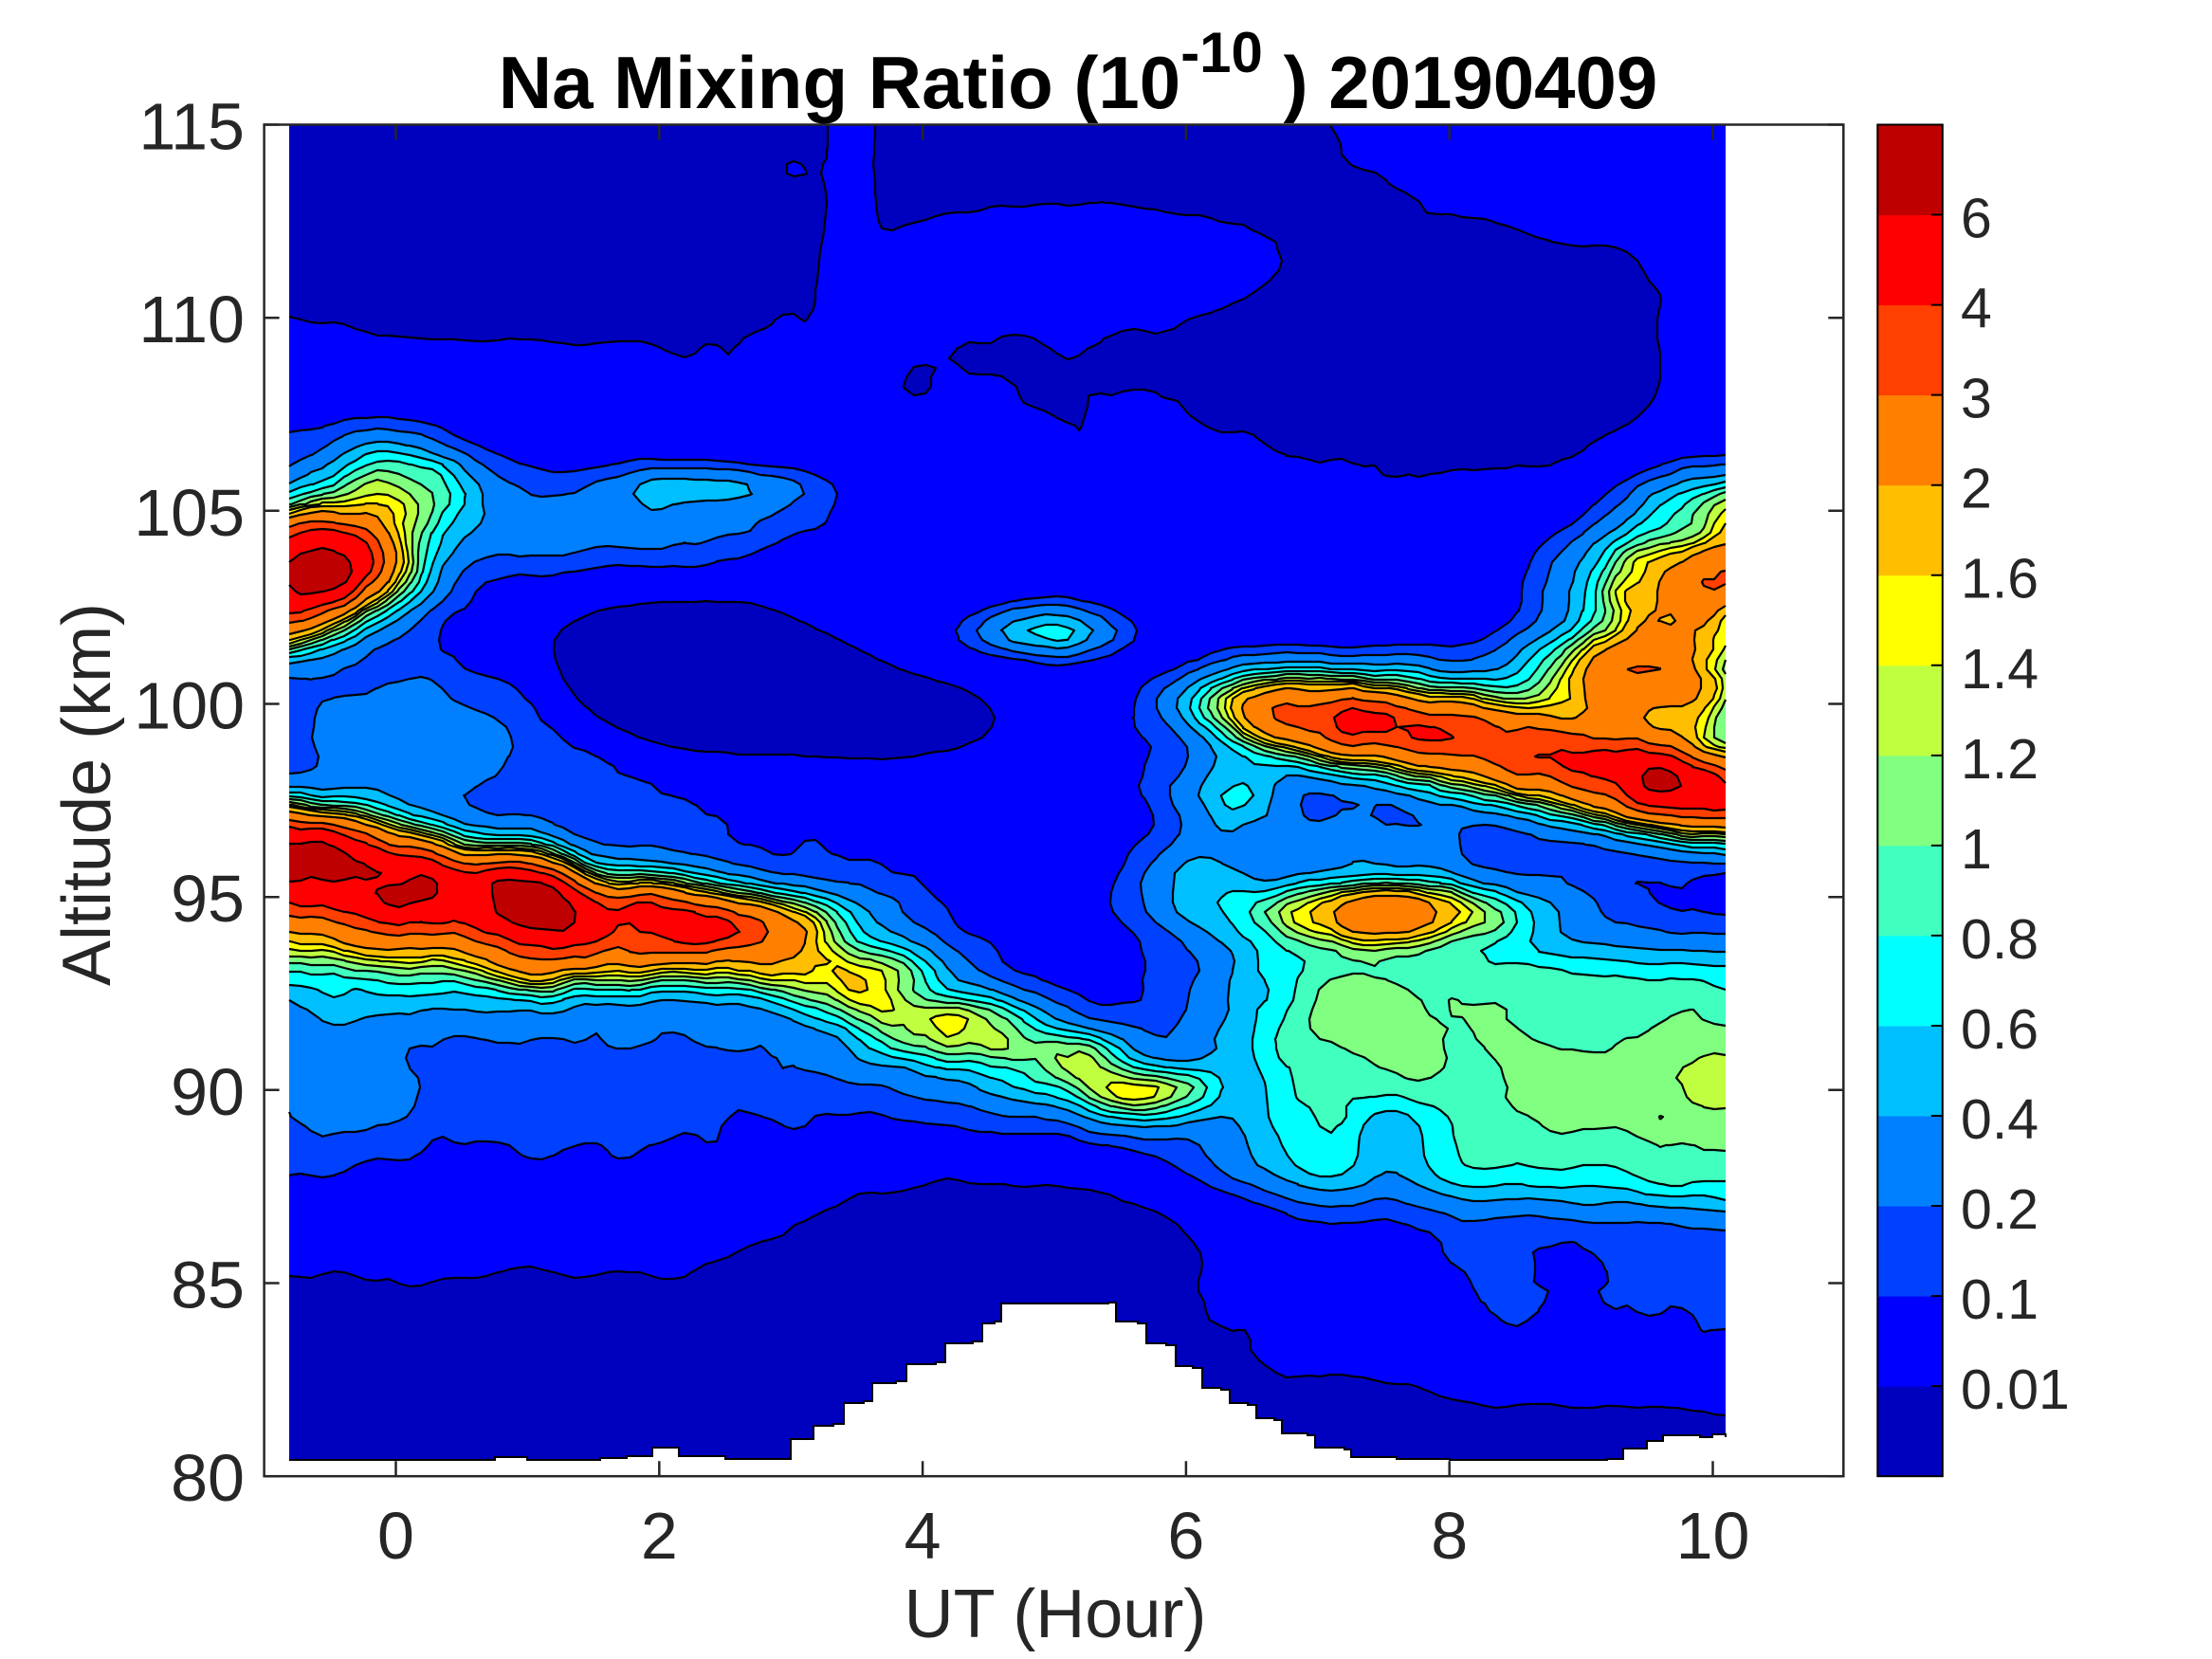 This screenshot has height=1659, width=2212. I want to click on svg-text: 95, so click(208, 899).